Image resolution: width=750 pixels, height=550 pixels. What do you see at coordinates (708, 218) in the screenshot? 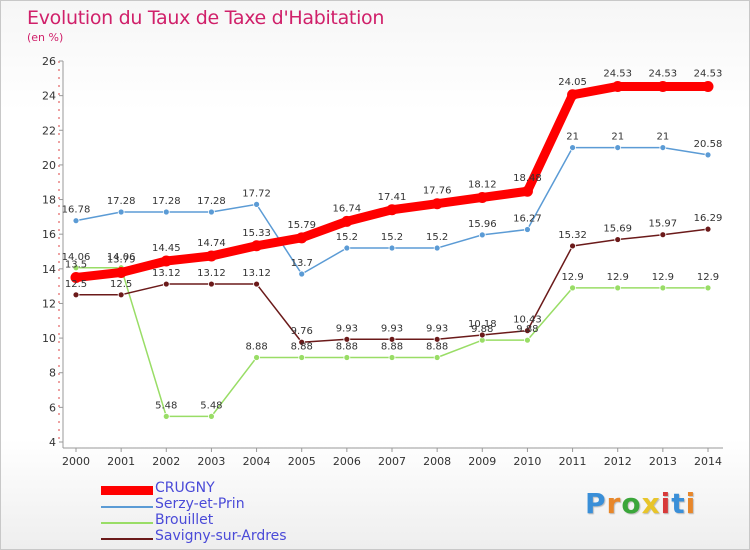
I see `data-label: 16.29` at bounding box center [708, 218].